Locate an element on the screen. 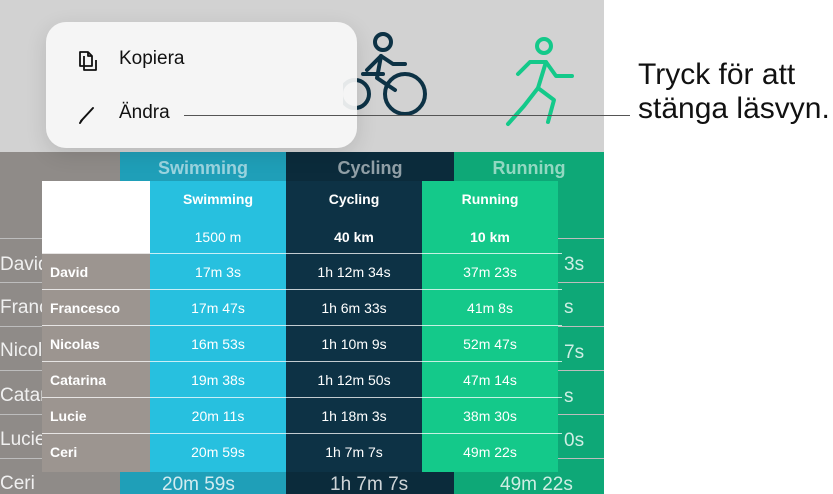  cycle-time: 1h 12m 34s is located at coordinates (354, 272).